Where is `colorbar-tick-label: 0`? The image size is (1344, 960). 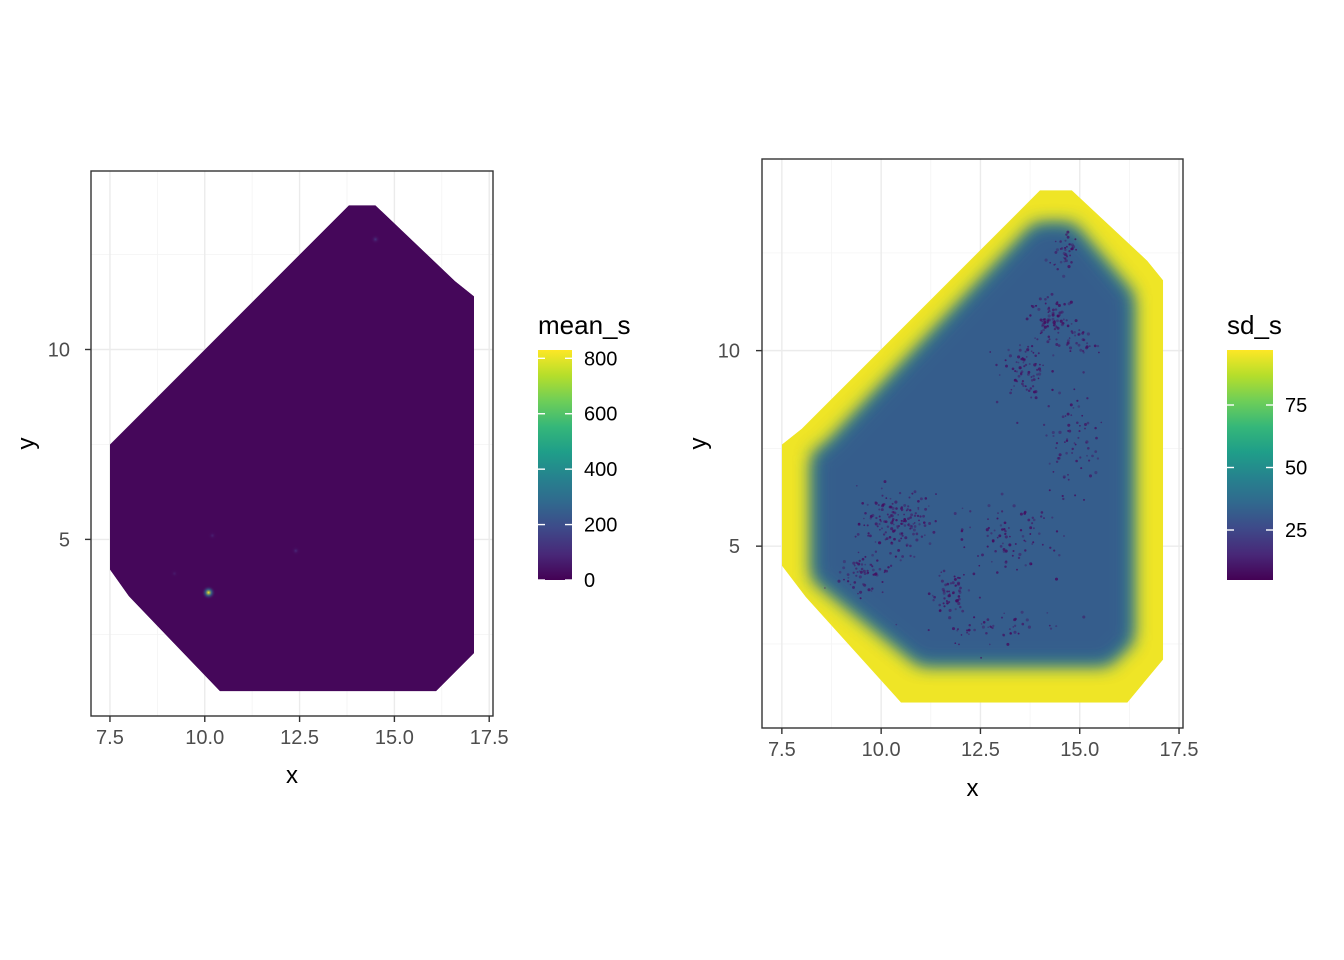 colorbar-tick-label: 0 is located at coordinates (589, 581).